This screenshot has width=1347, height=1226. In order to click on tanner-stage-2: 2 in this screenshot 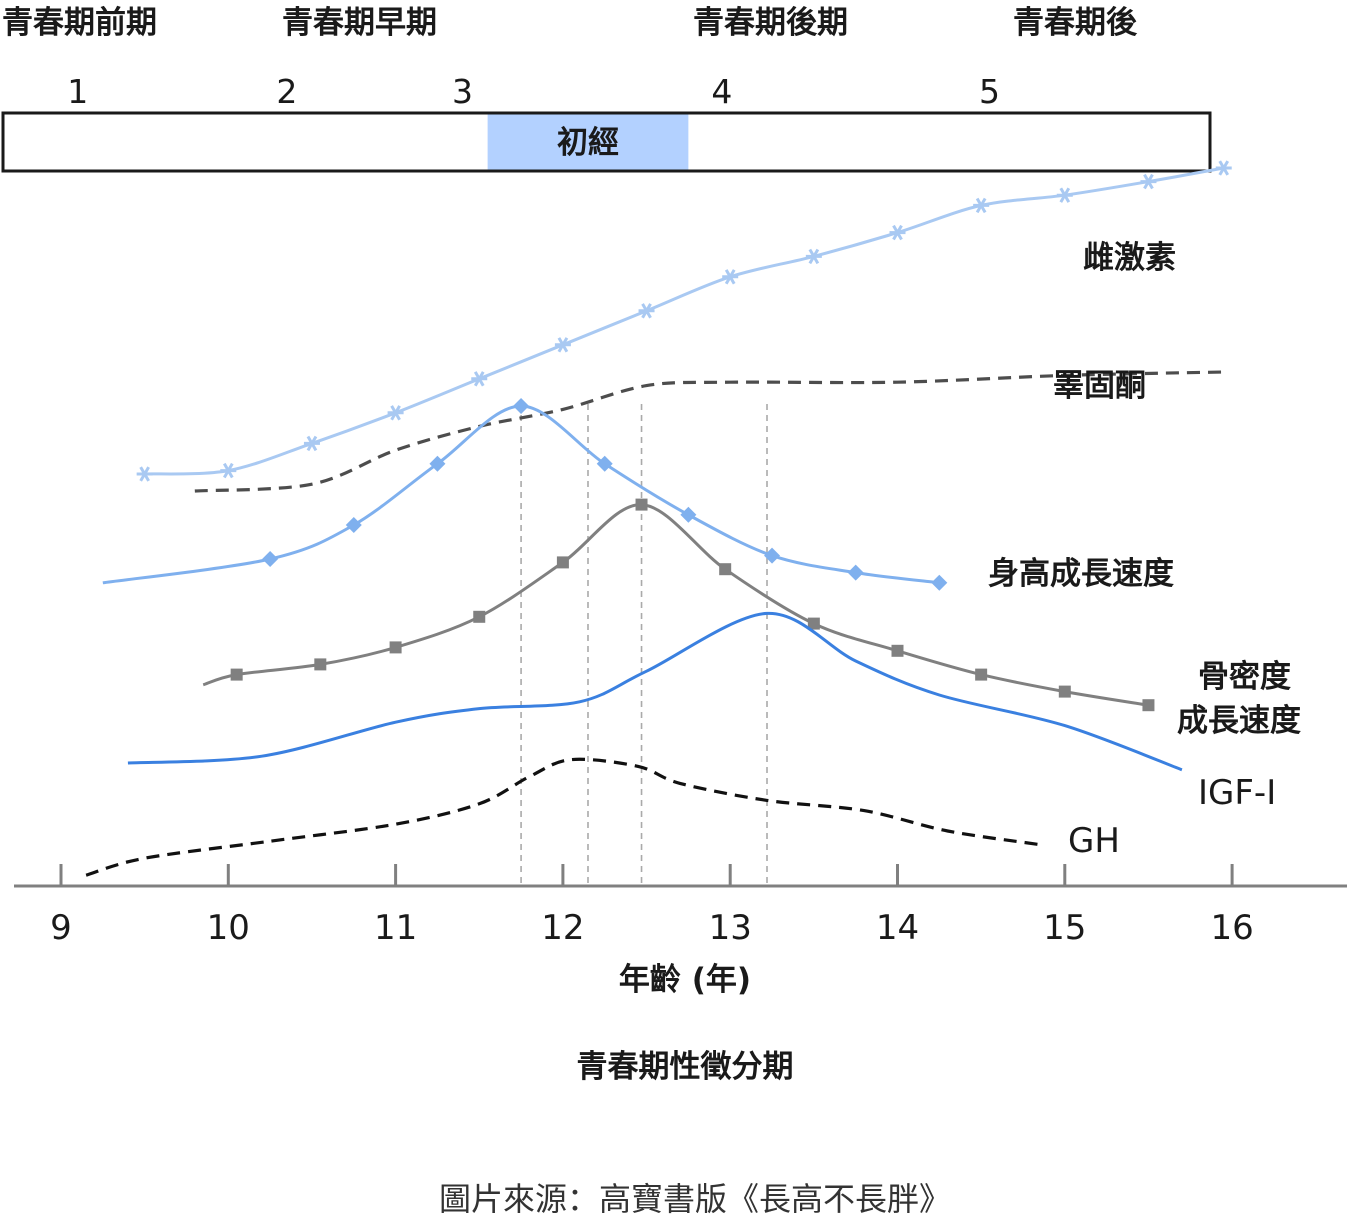, I will do `click(286, 91)`.